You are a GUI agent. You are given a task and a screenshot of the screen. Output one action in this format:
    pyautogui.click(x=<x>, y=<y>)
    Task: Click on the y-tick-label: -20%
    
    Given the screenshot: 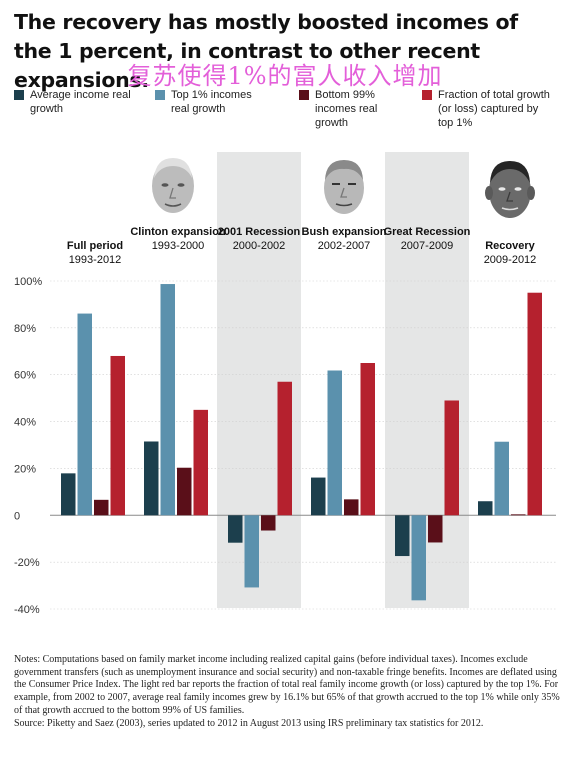 What is the action you would take?
    pyautogui.click(x=27, y=563)
    